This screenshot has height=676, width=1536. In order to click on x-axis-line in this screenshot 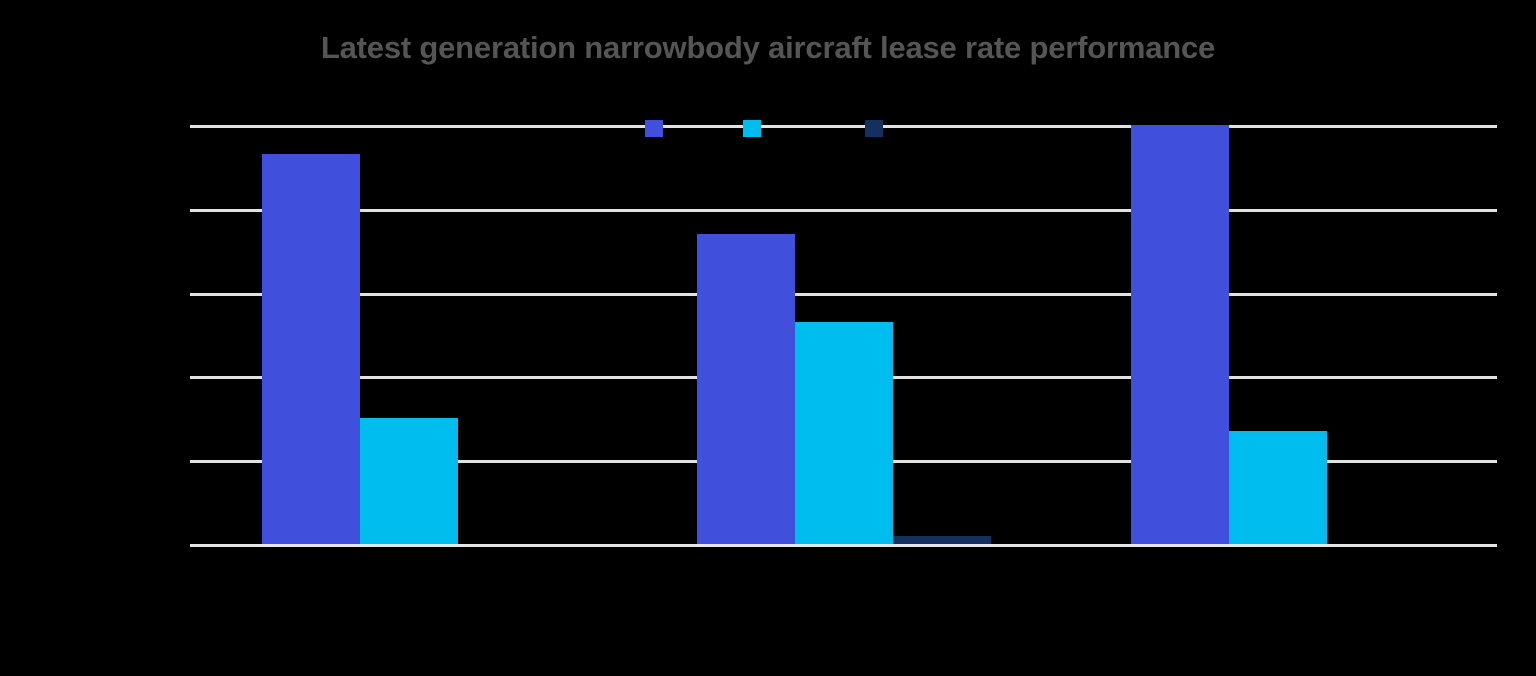, I will do `click(843, 545)`.